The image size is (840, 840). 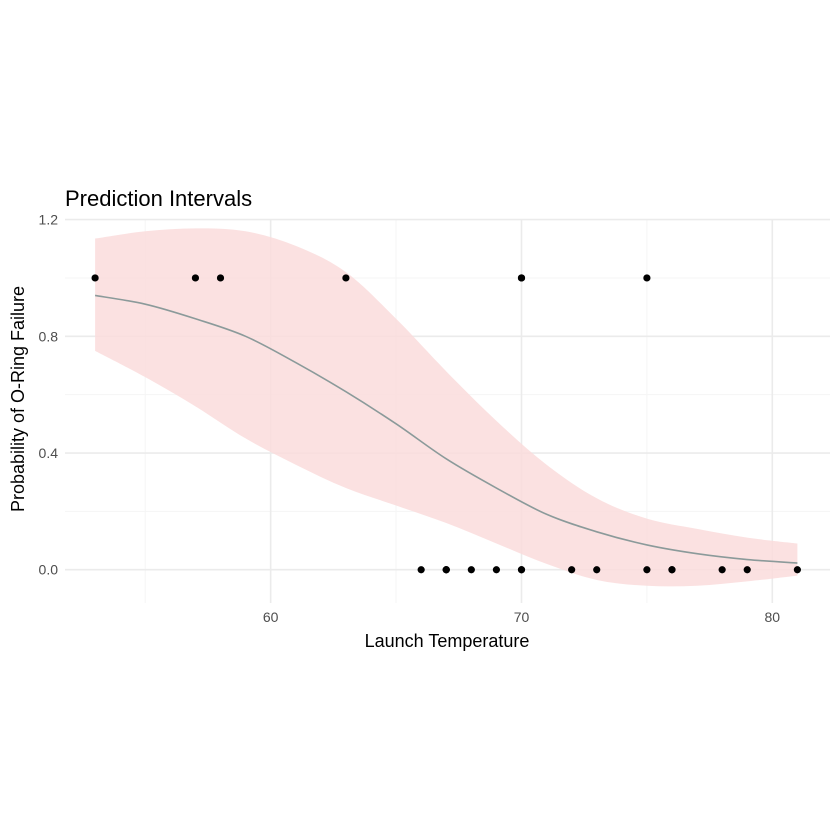 I want to click on y-tick-label: 1.2, so click(x=49, y=220).